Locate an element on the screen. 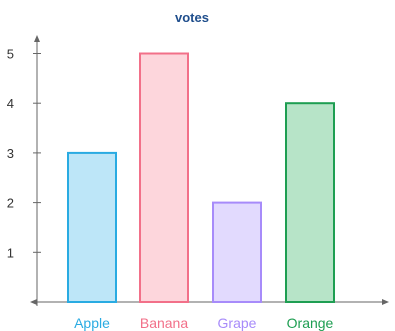  chart-title: votes is located at coordinates (192, 17).